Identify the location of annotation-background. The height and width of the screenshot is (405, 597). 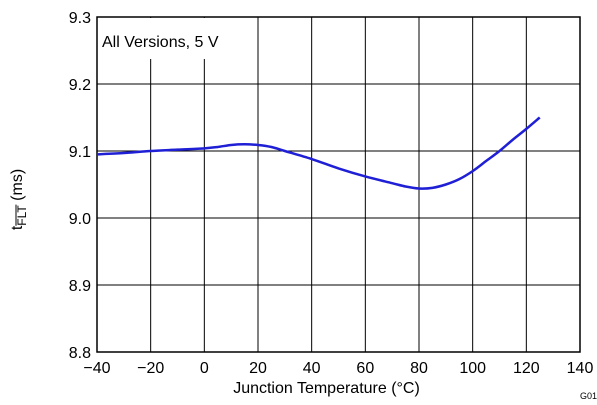
(162, 38).